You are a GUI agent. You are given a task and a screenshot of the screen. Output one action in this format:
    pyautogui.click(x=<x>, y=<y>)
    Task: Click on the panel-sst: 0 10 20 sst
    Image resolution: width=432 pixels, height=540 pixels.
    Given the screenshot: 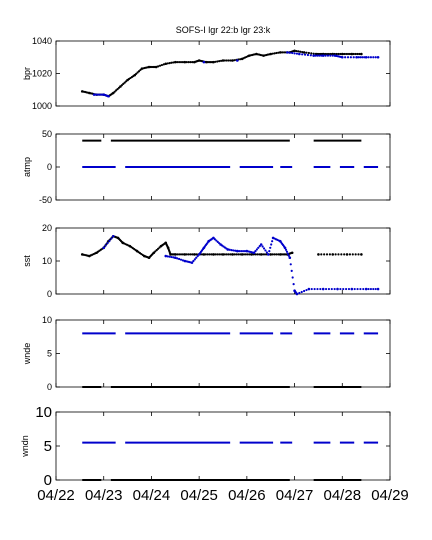 What is the action you would take?
    pyautogui.click(x=206, y=261)
    